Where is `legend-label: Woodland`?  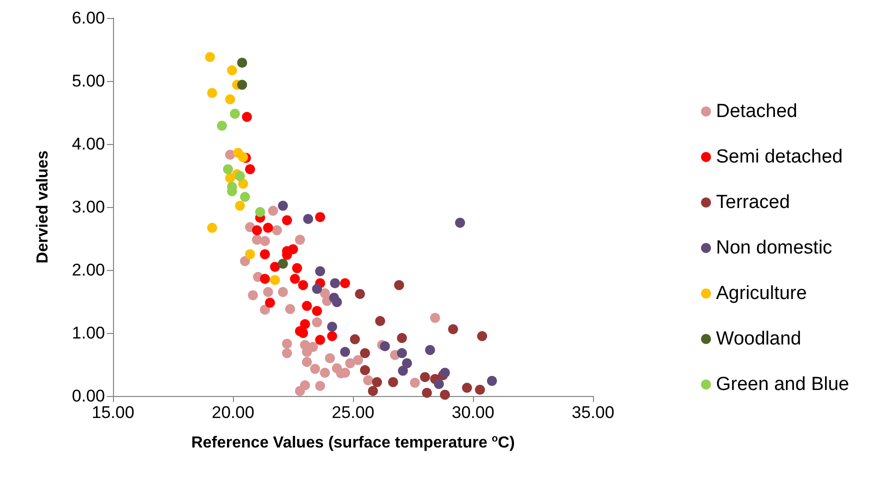
legend-label: Woodland is located at coordinates (759, 339).